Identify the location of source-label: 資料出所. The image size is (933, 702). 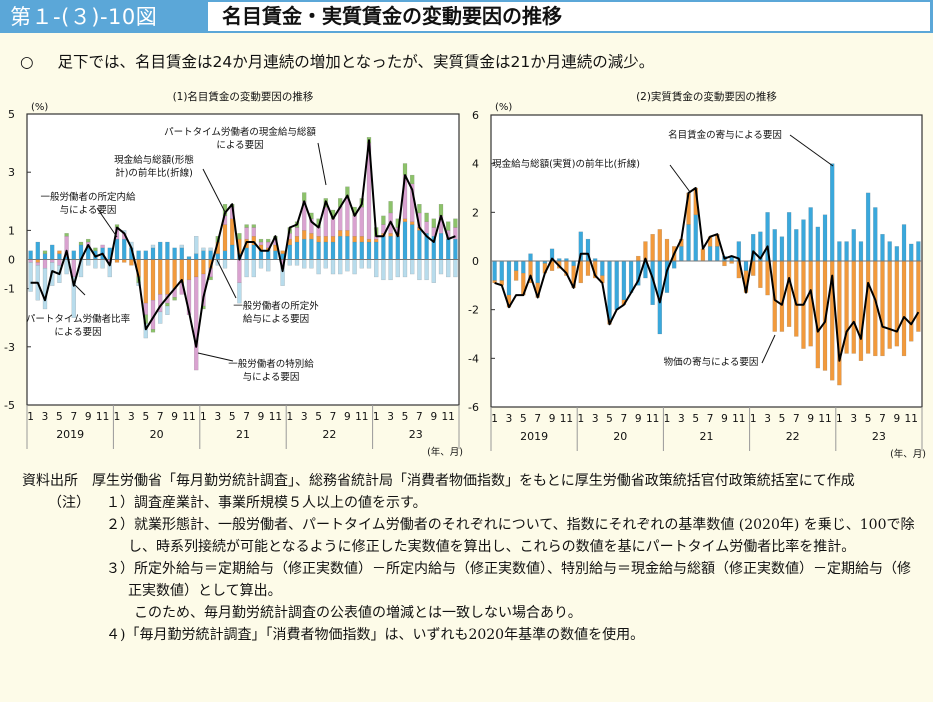
(50, 481).